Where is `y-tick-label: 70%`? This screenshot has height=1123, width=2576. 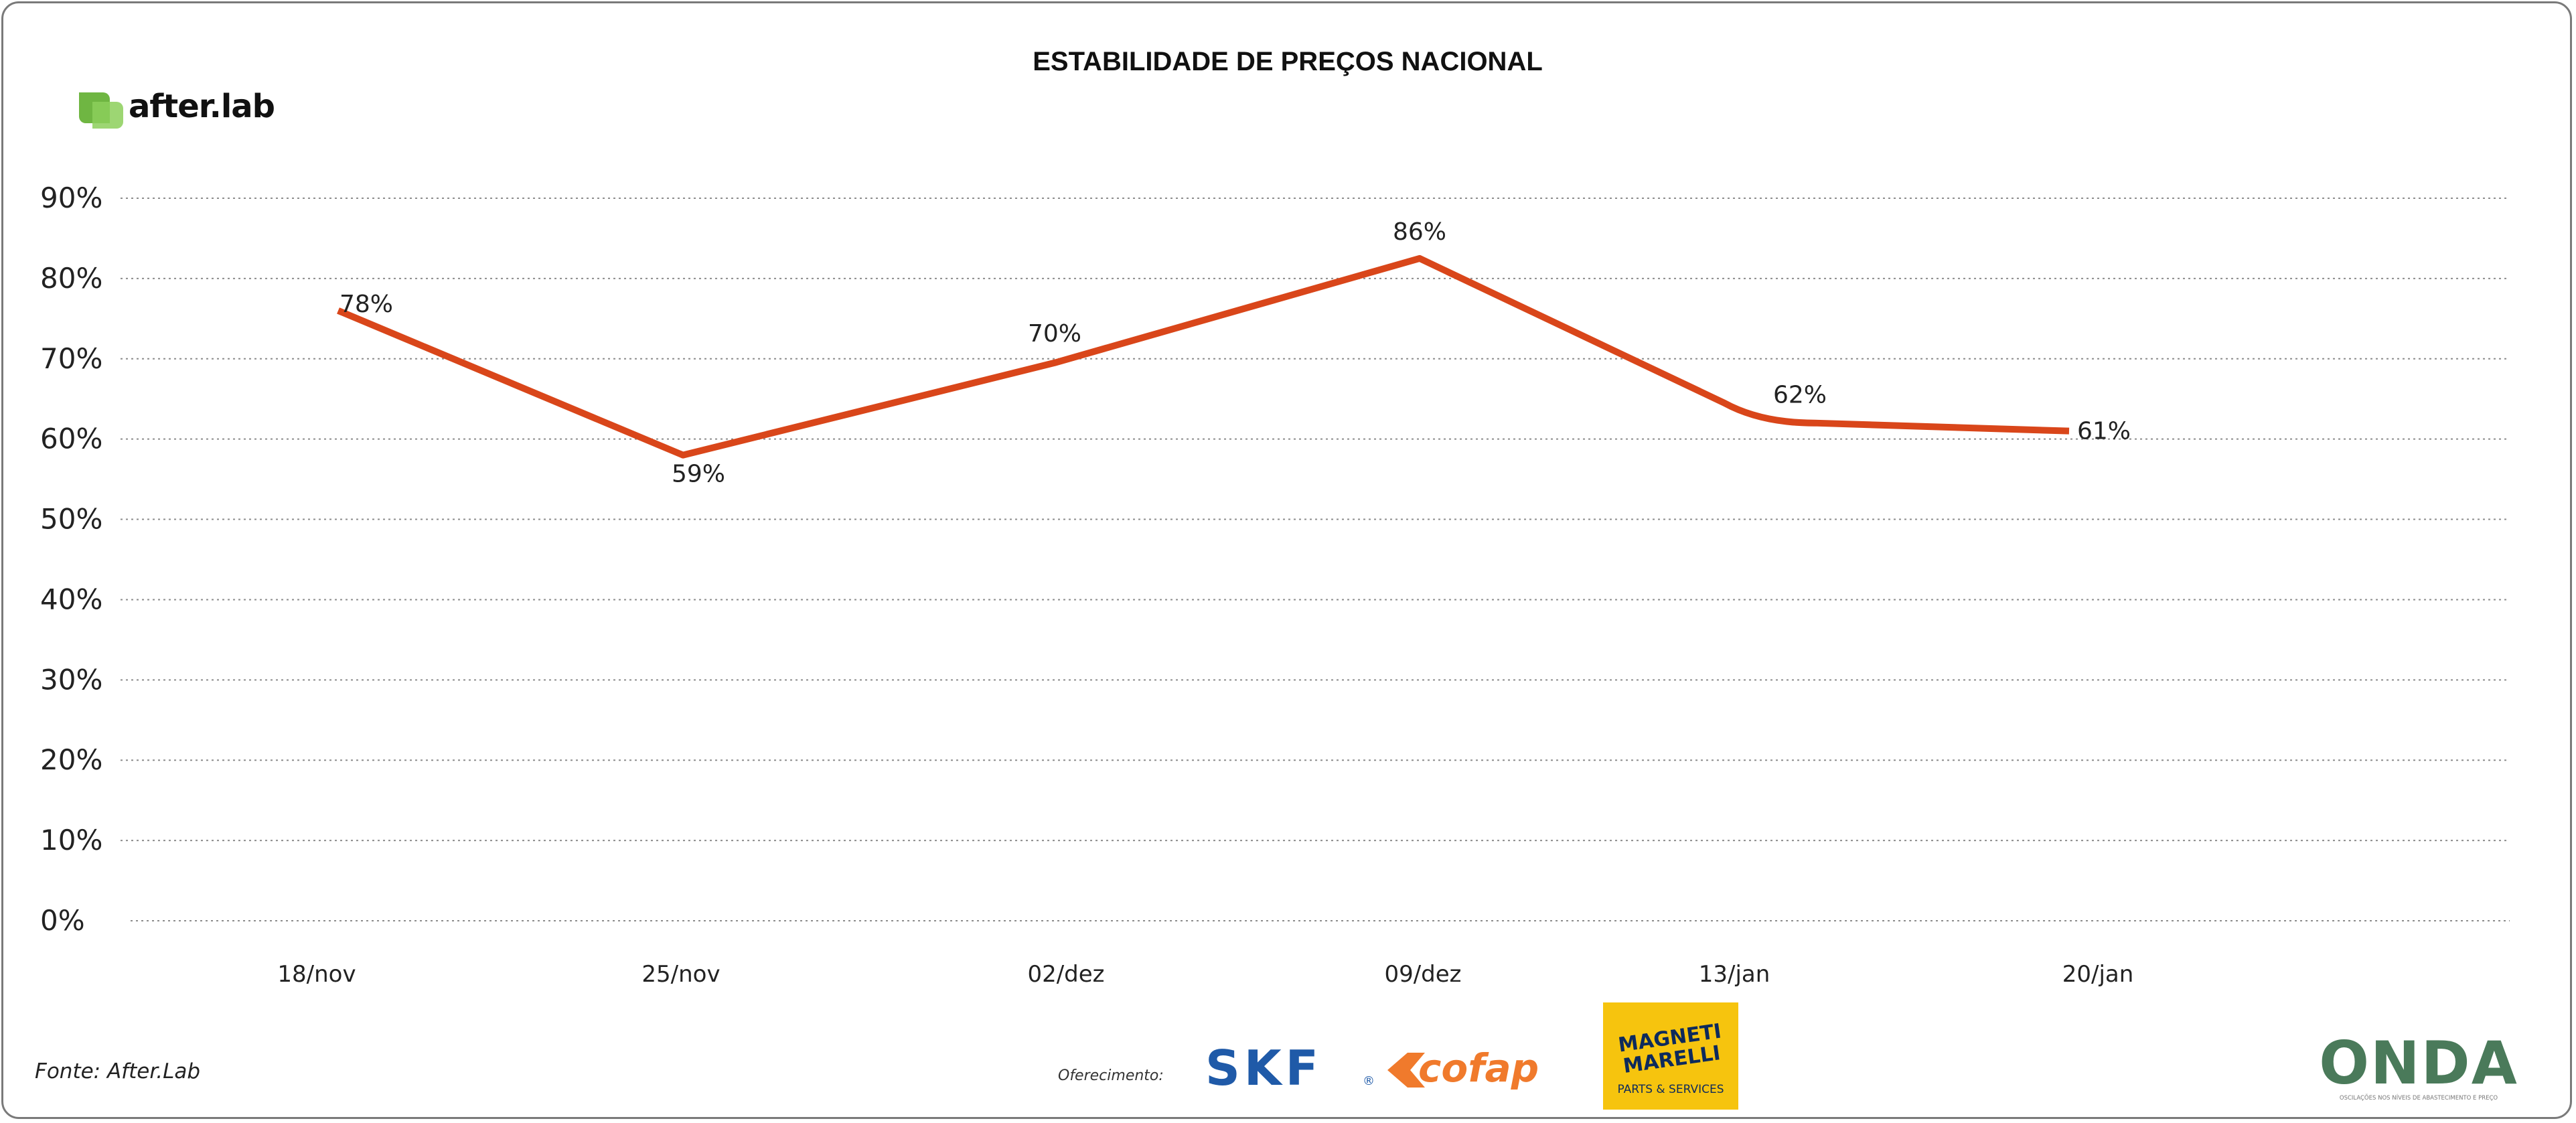 y-tick-label: 70% is located at coordinates (71, 358).